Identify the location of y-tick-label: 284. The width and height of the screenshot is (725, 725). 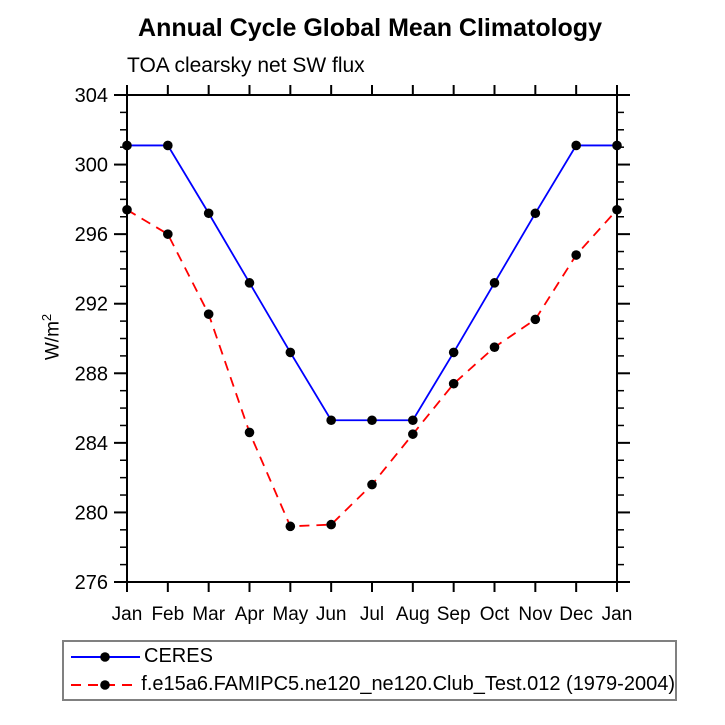
(91, 444).